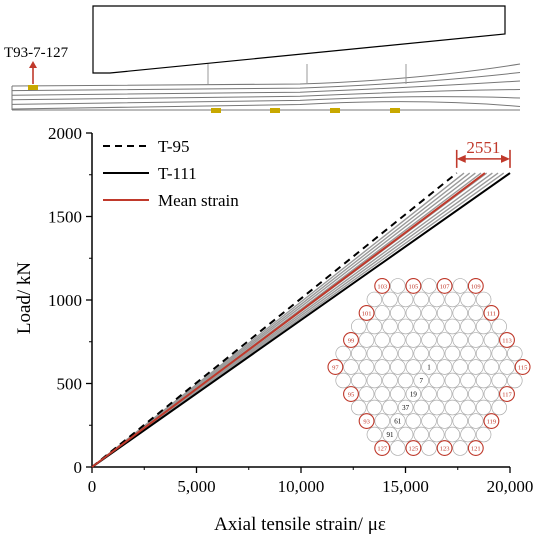  What do you see at coordinates (445, 449) in the screenshot?
I see `wire-number-label: 123` at bounding box center [445, 449].